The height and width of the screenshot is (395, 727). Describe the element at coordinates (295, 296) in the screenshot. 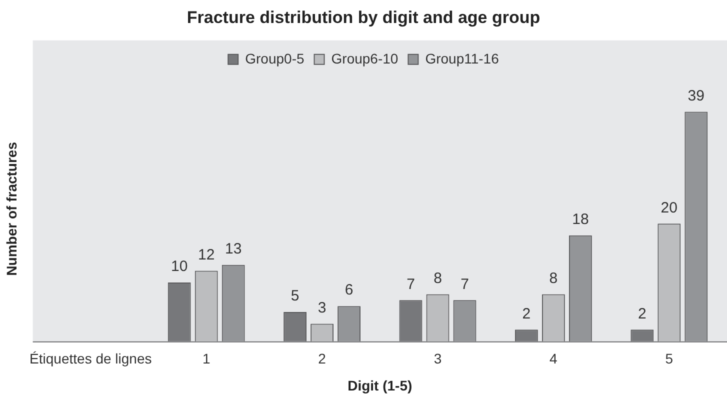

I see `data-label: 5` at that location.